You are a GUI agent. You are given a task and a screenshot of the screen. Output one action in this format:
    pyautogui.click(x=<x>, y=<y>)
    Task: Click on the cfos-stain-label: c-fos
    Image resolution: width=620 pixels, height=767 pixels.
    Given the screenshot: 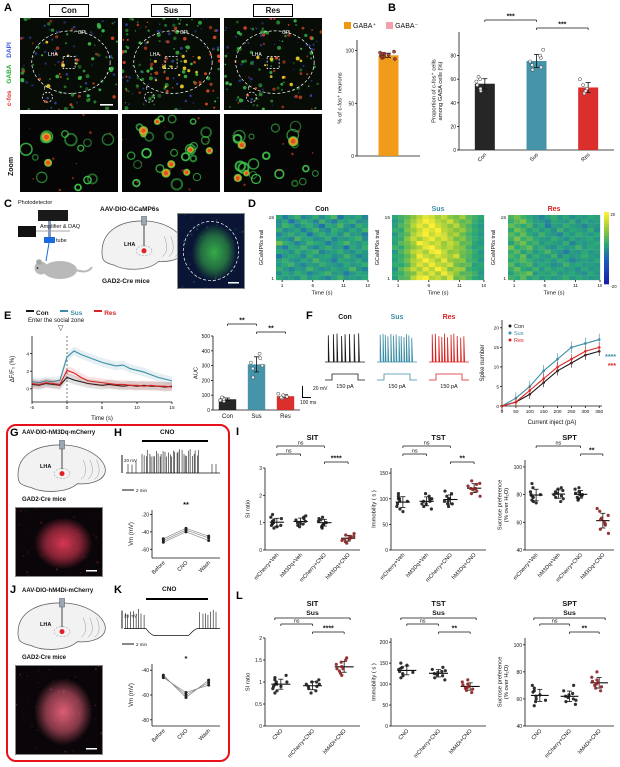 What is the action you would take?
    pyautogui.click(x=9, y=98)
    